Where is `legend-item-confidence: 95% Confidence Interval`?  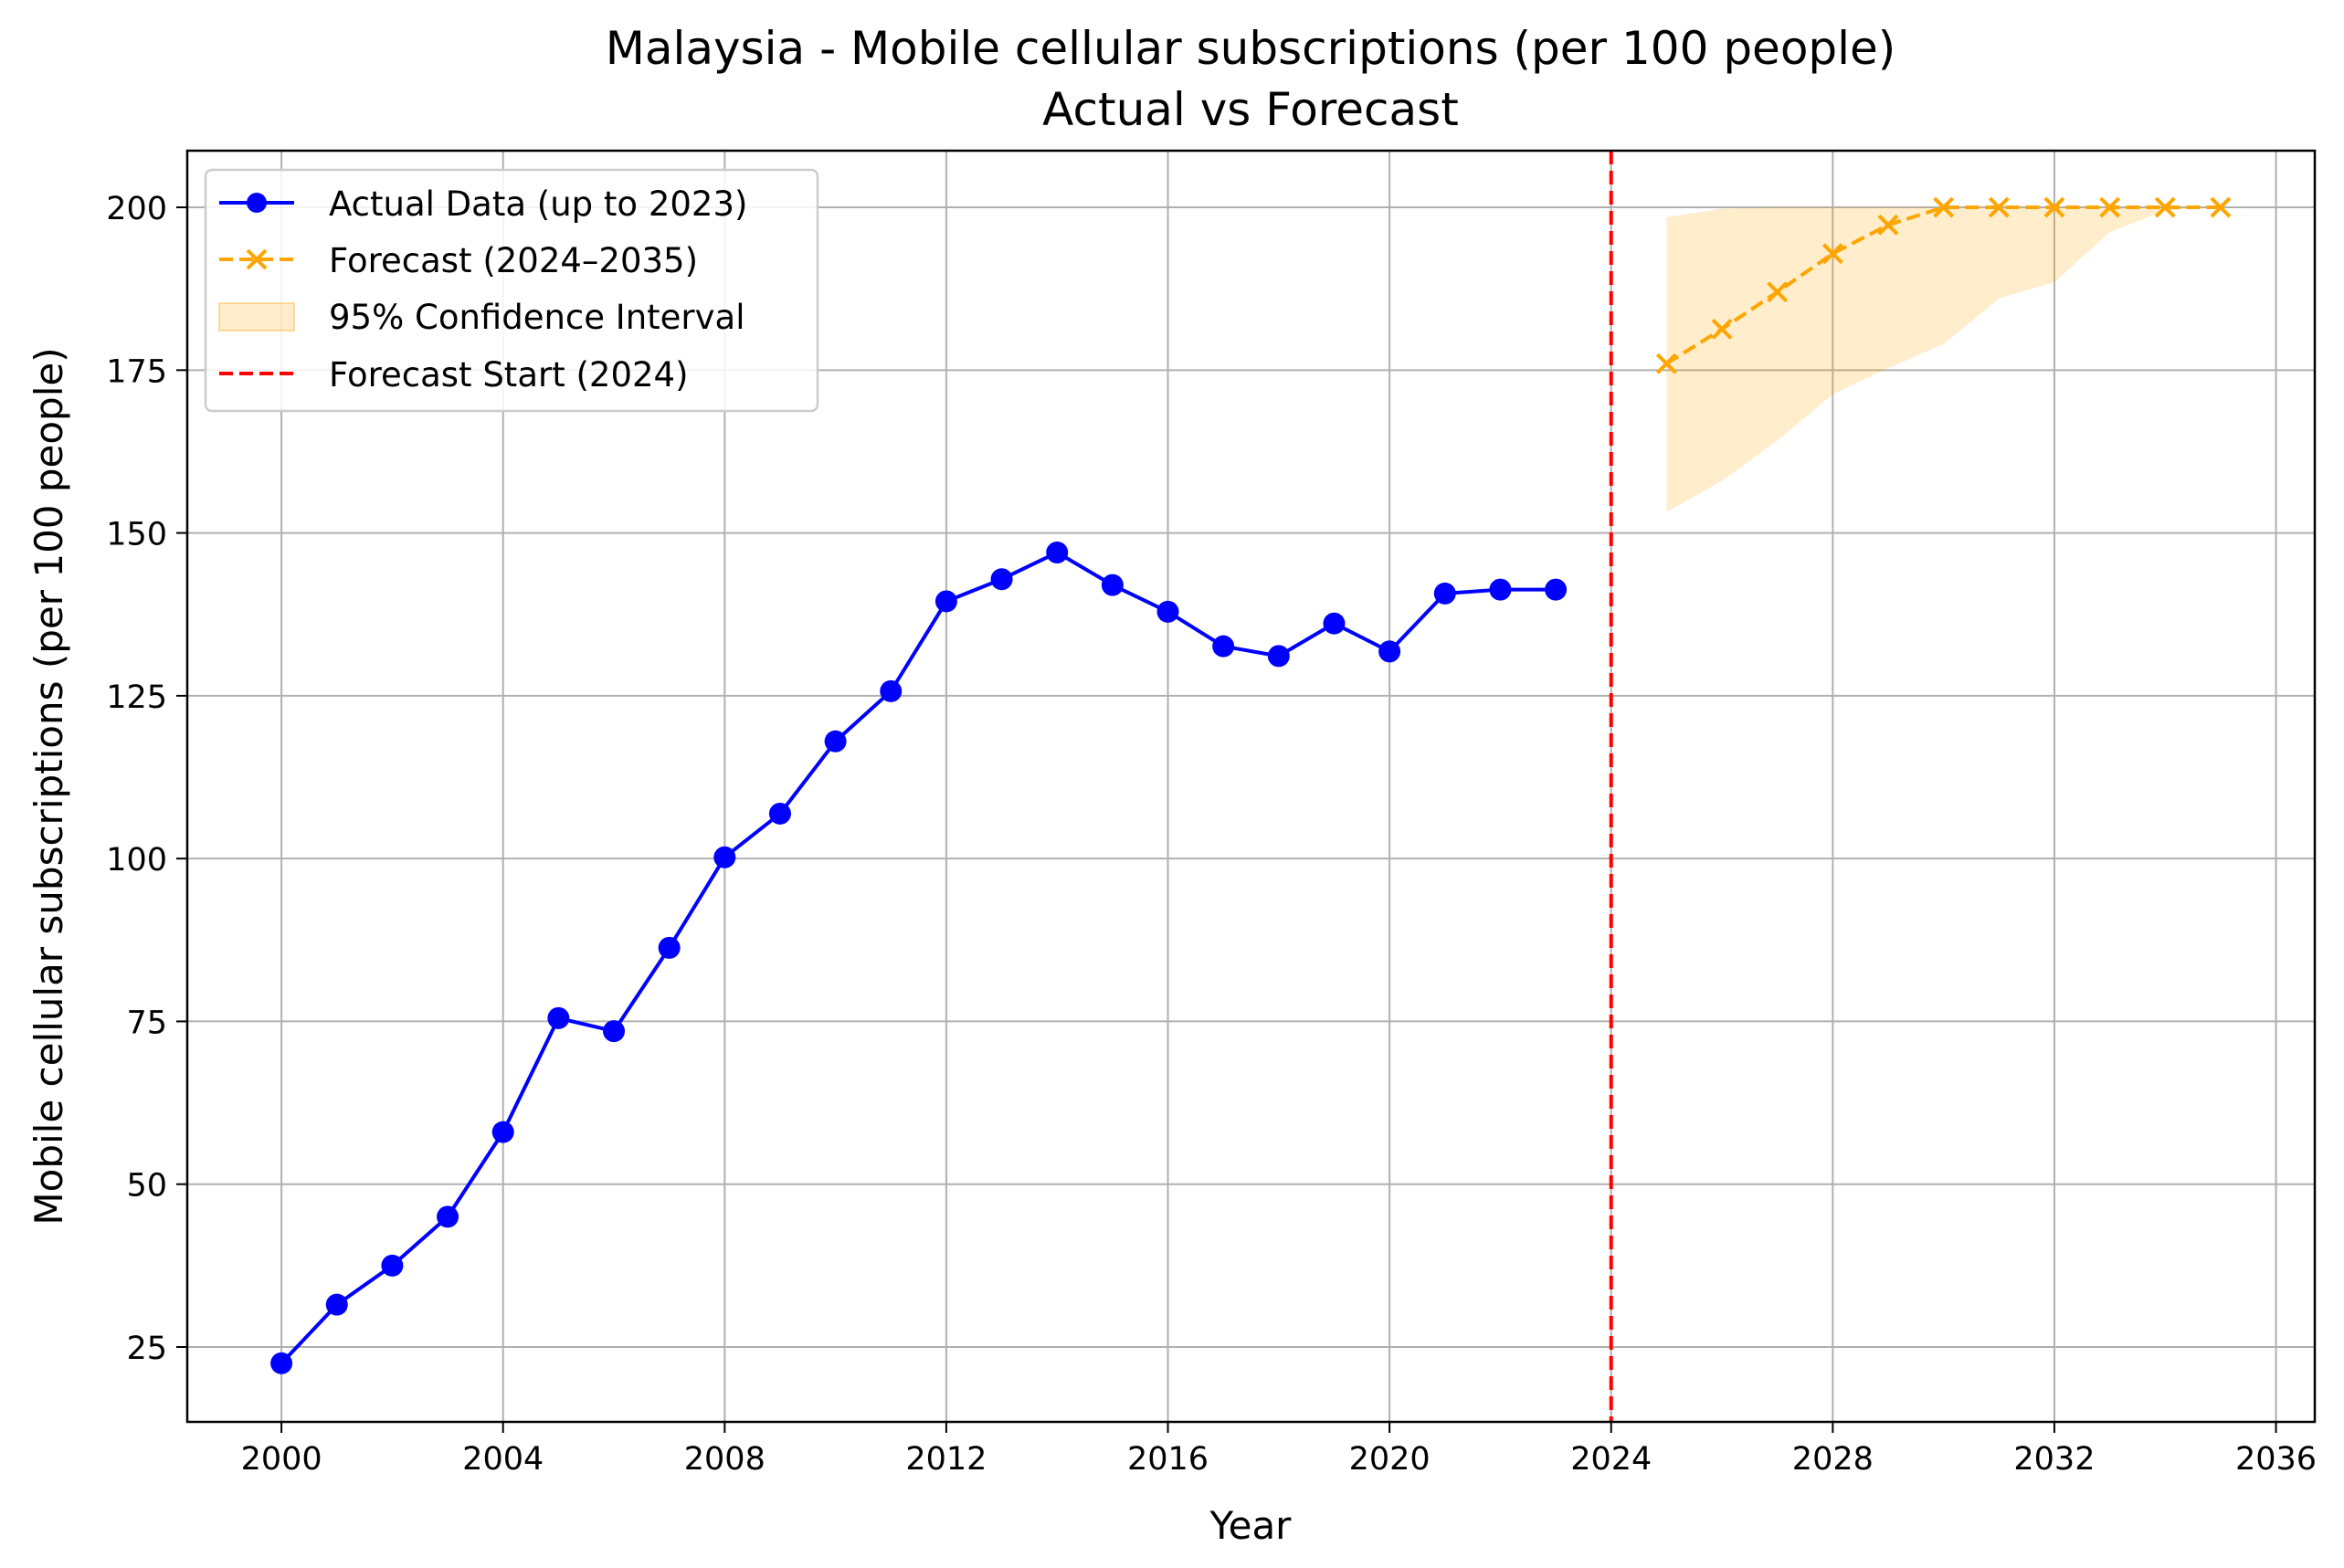 legend-item-confidence: 95% Confidence Interval is located at coordinates (481, 317).